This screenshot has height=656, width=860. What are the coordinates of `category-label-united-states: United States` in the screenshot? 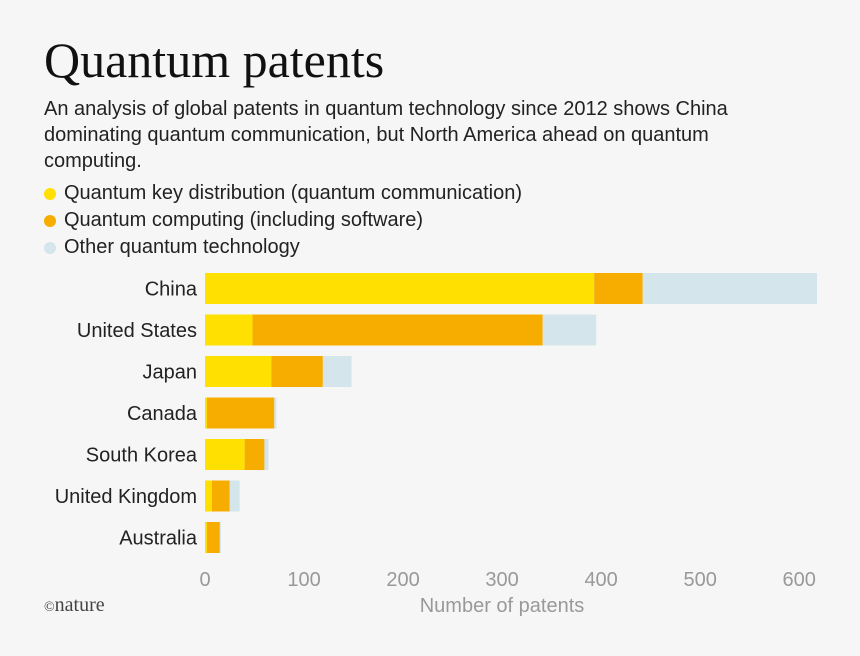 It's located at (137, 331).